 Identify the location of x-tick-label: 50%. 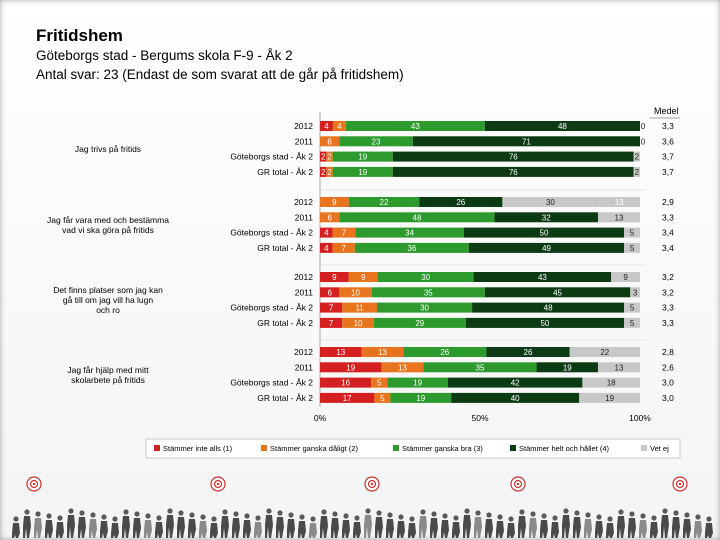
(479, 418).